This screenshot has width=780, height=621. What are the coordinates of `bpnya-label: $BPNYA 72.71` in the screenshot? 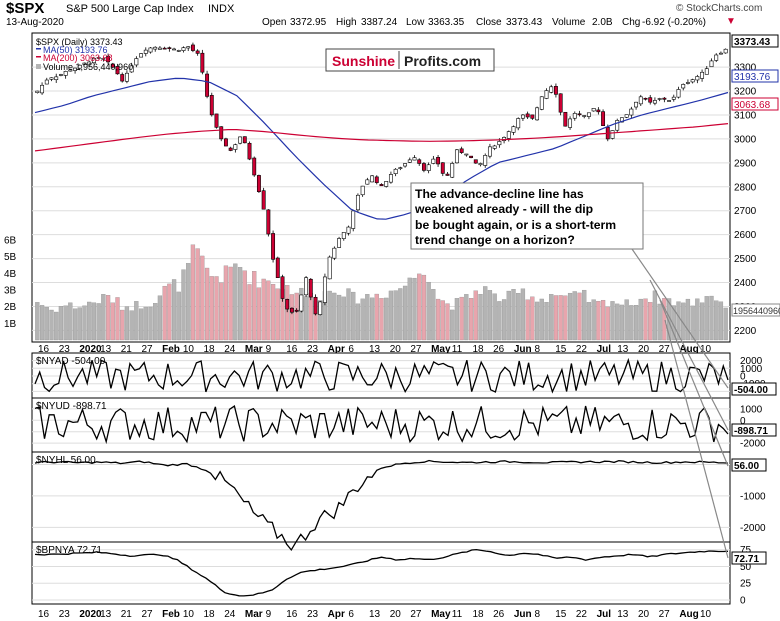 It's located at (69, 550).